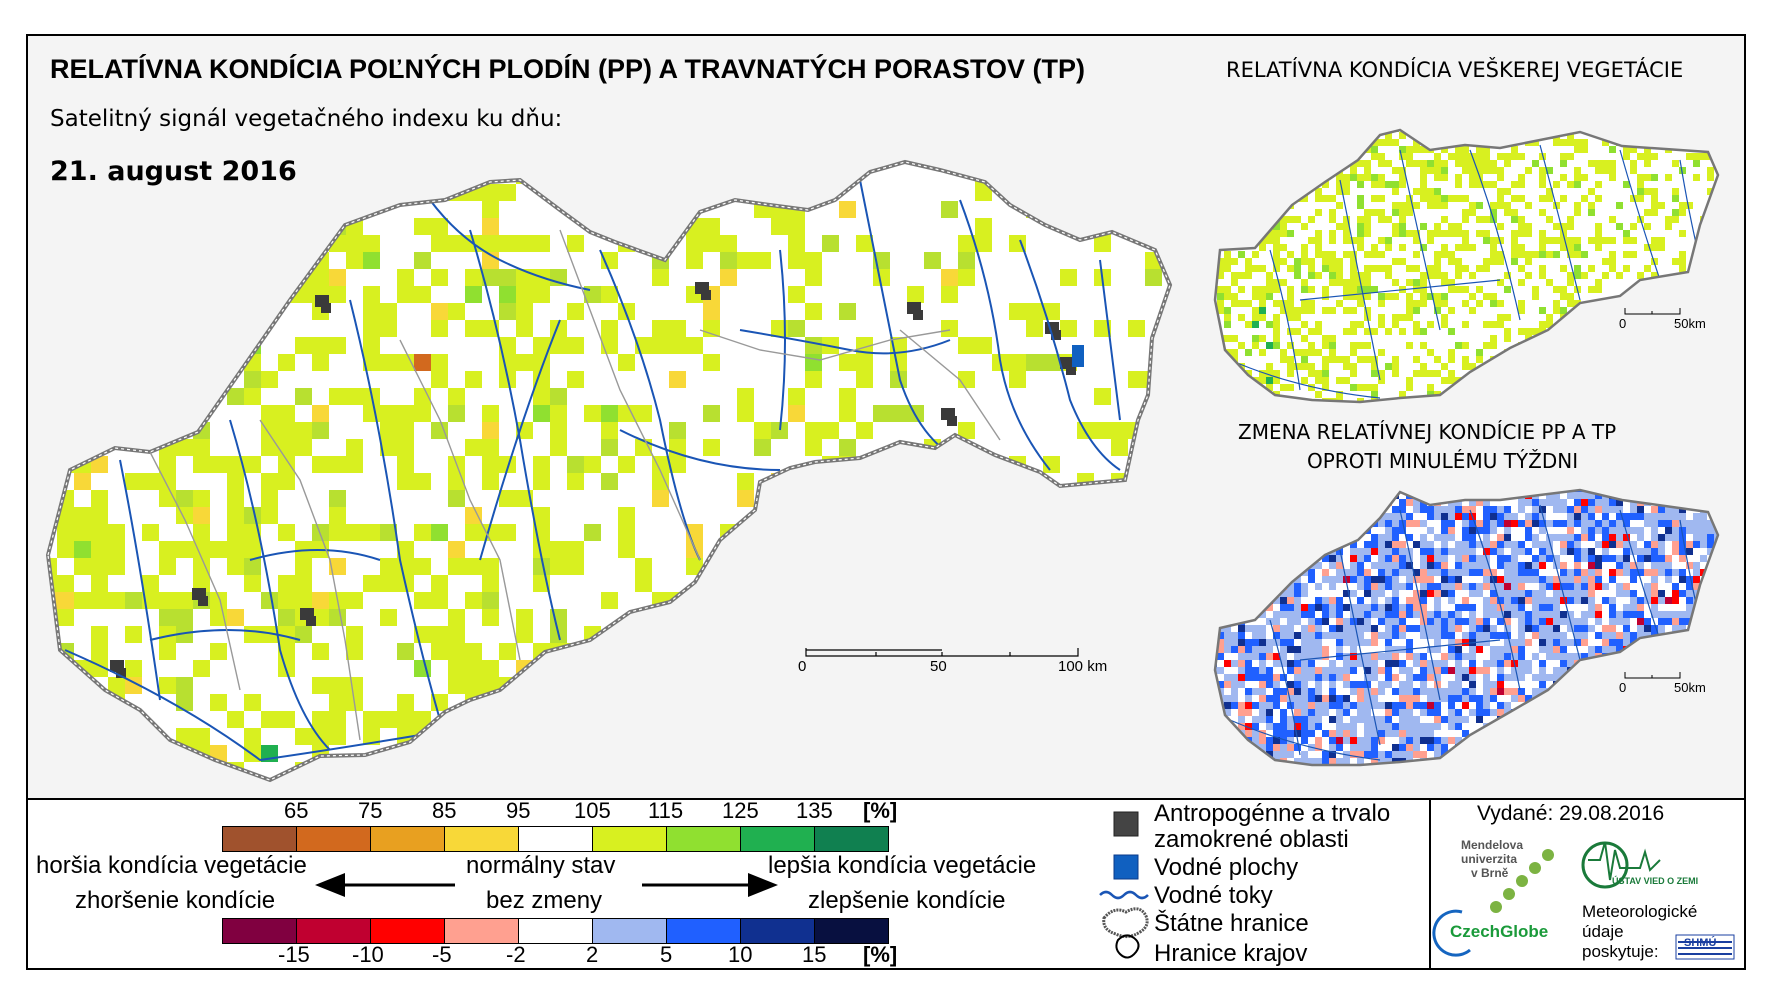  What do you see at coordinates (814, 954) in the screenshot?
I see `change-tick-label: 15` at bounding box center [814, 954].